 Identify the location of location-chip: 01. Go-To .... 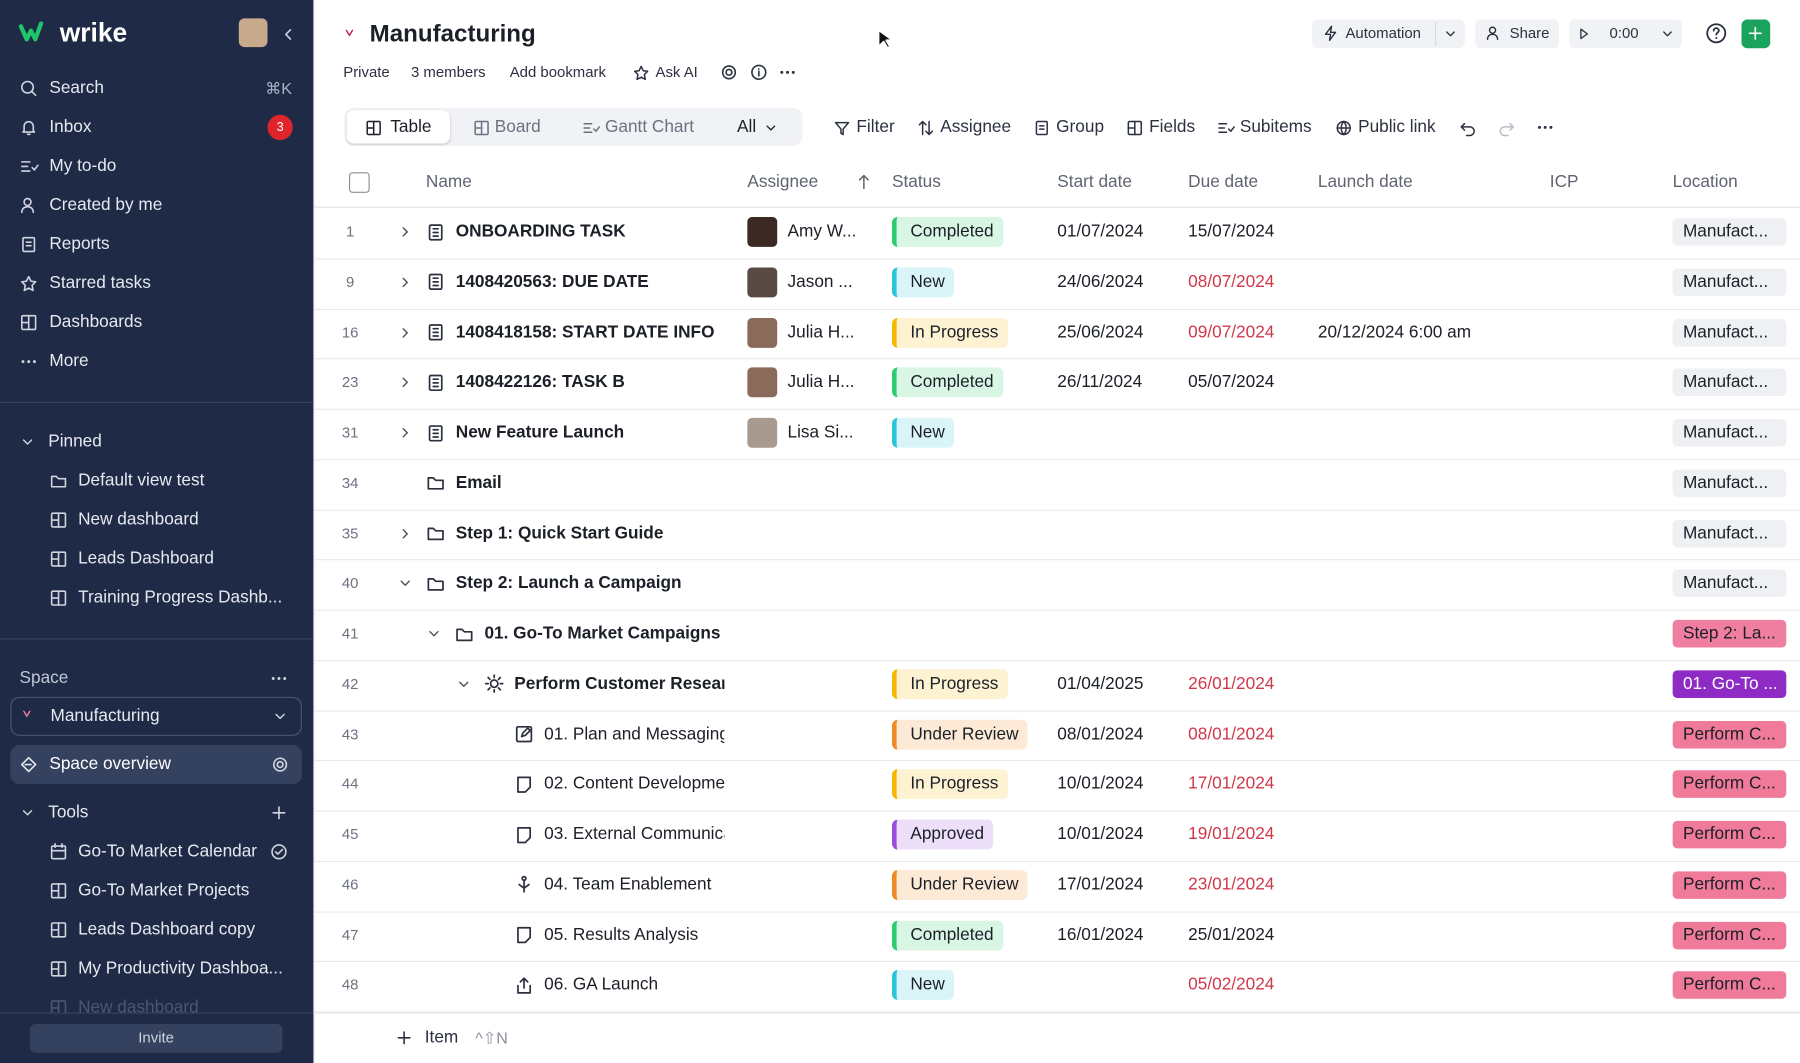
(1729, 684).